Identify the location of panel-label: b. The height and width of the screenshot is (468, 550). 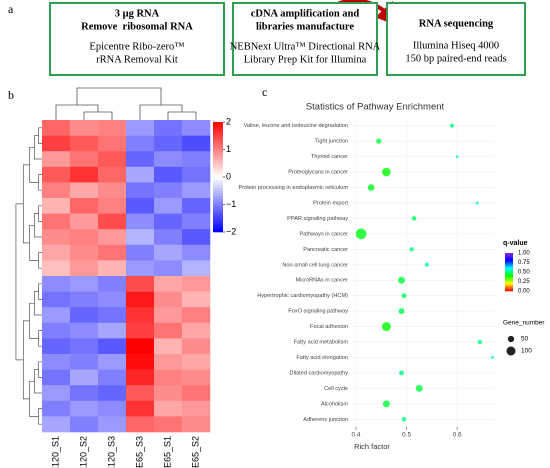
(11, 95).